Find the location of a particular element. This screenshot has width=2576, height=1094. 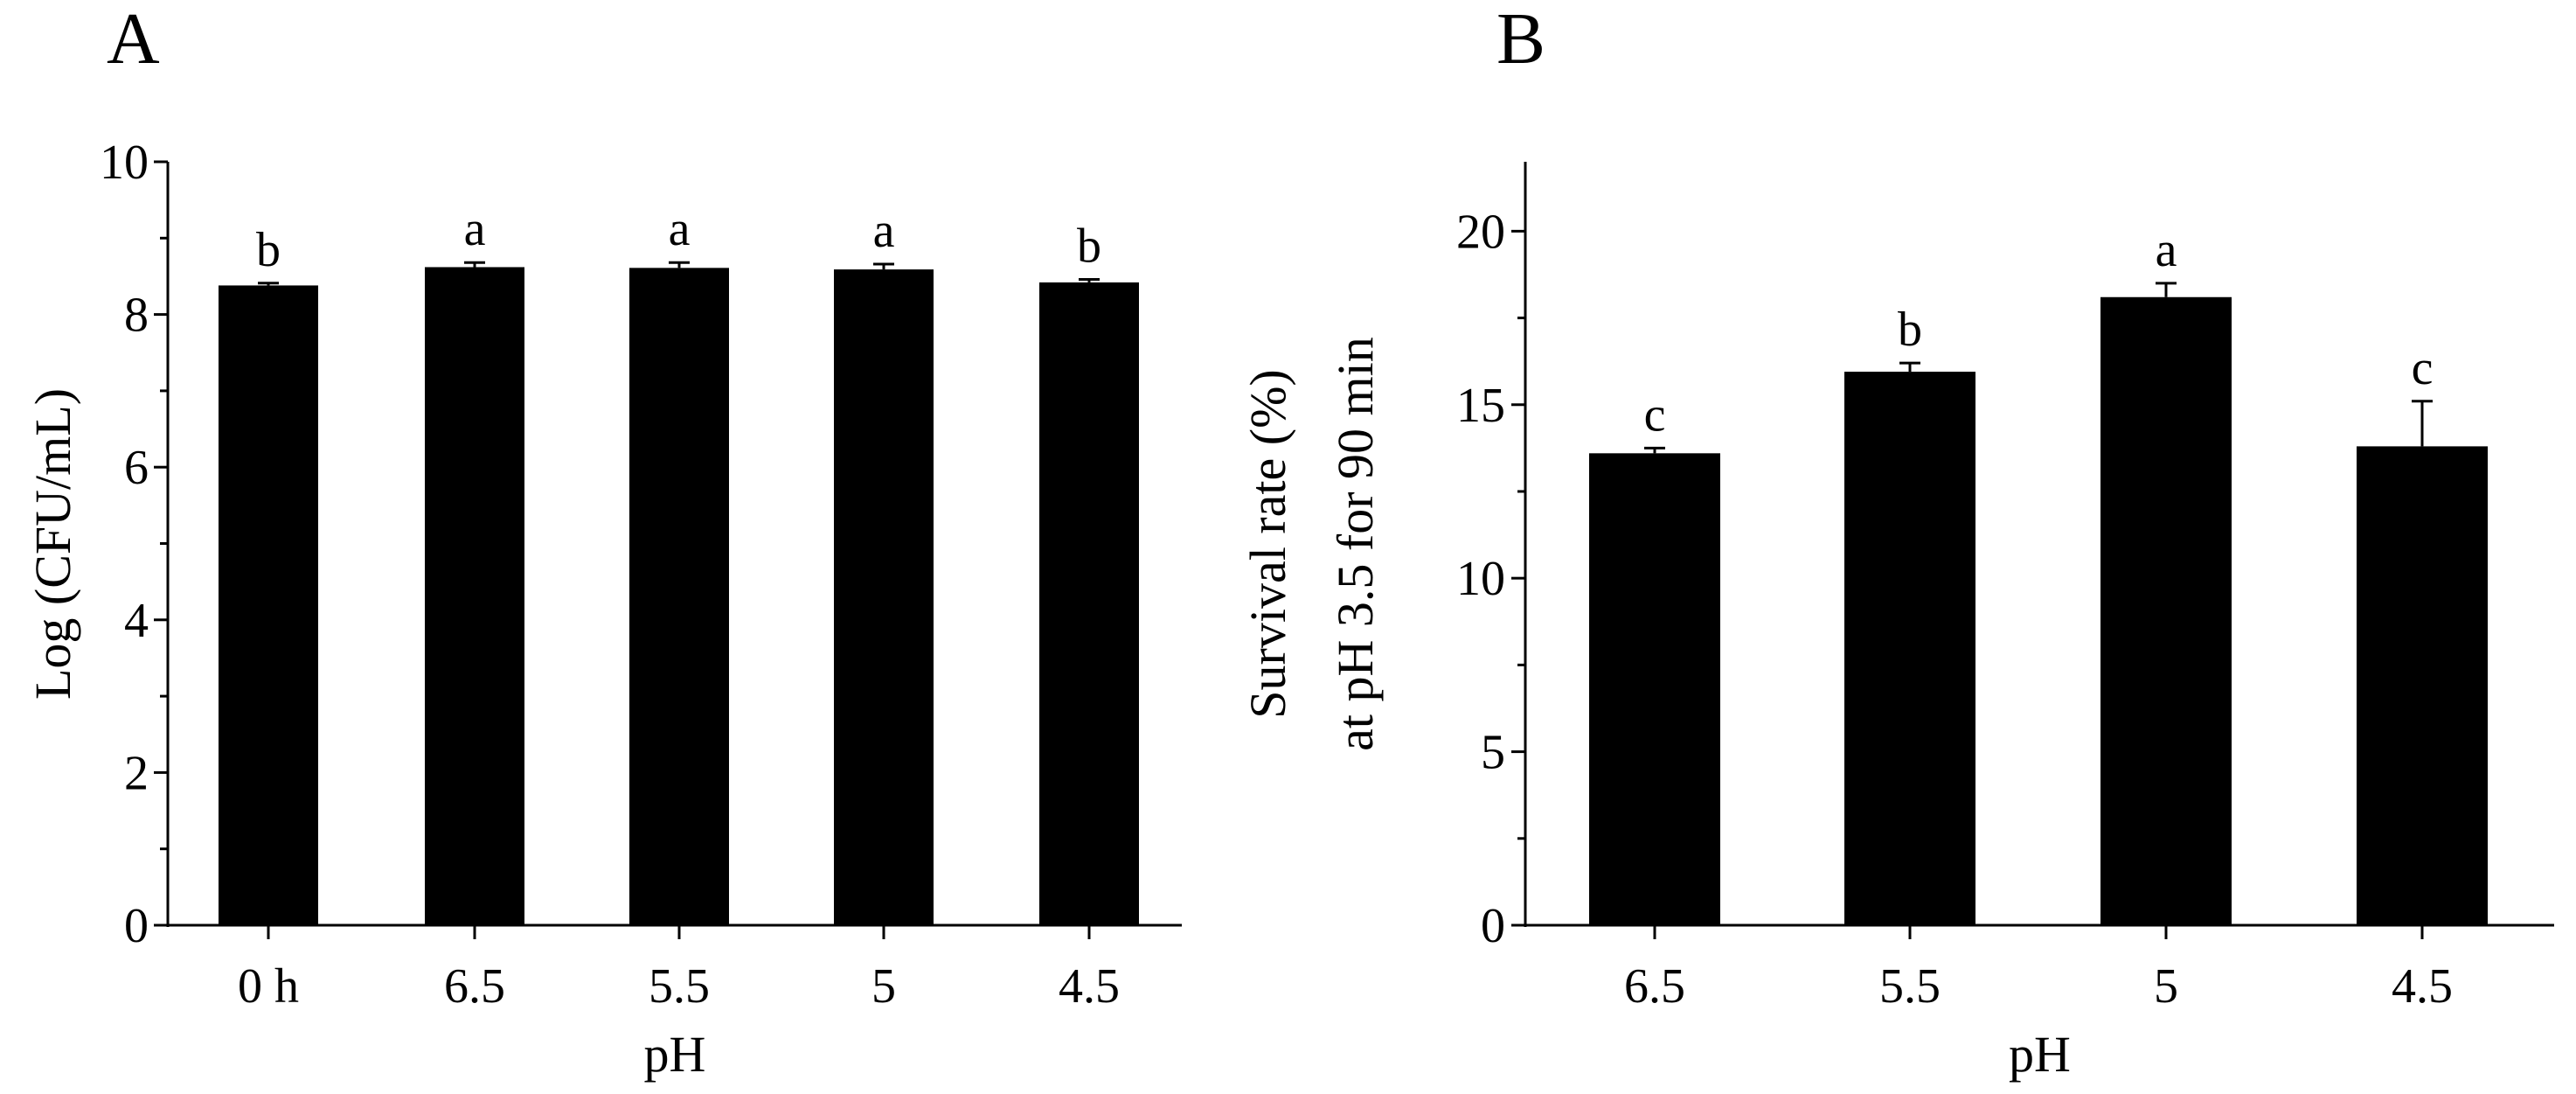

panel-b-y-tick-label: 10 is located at coordinates (1480, 579).